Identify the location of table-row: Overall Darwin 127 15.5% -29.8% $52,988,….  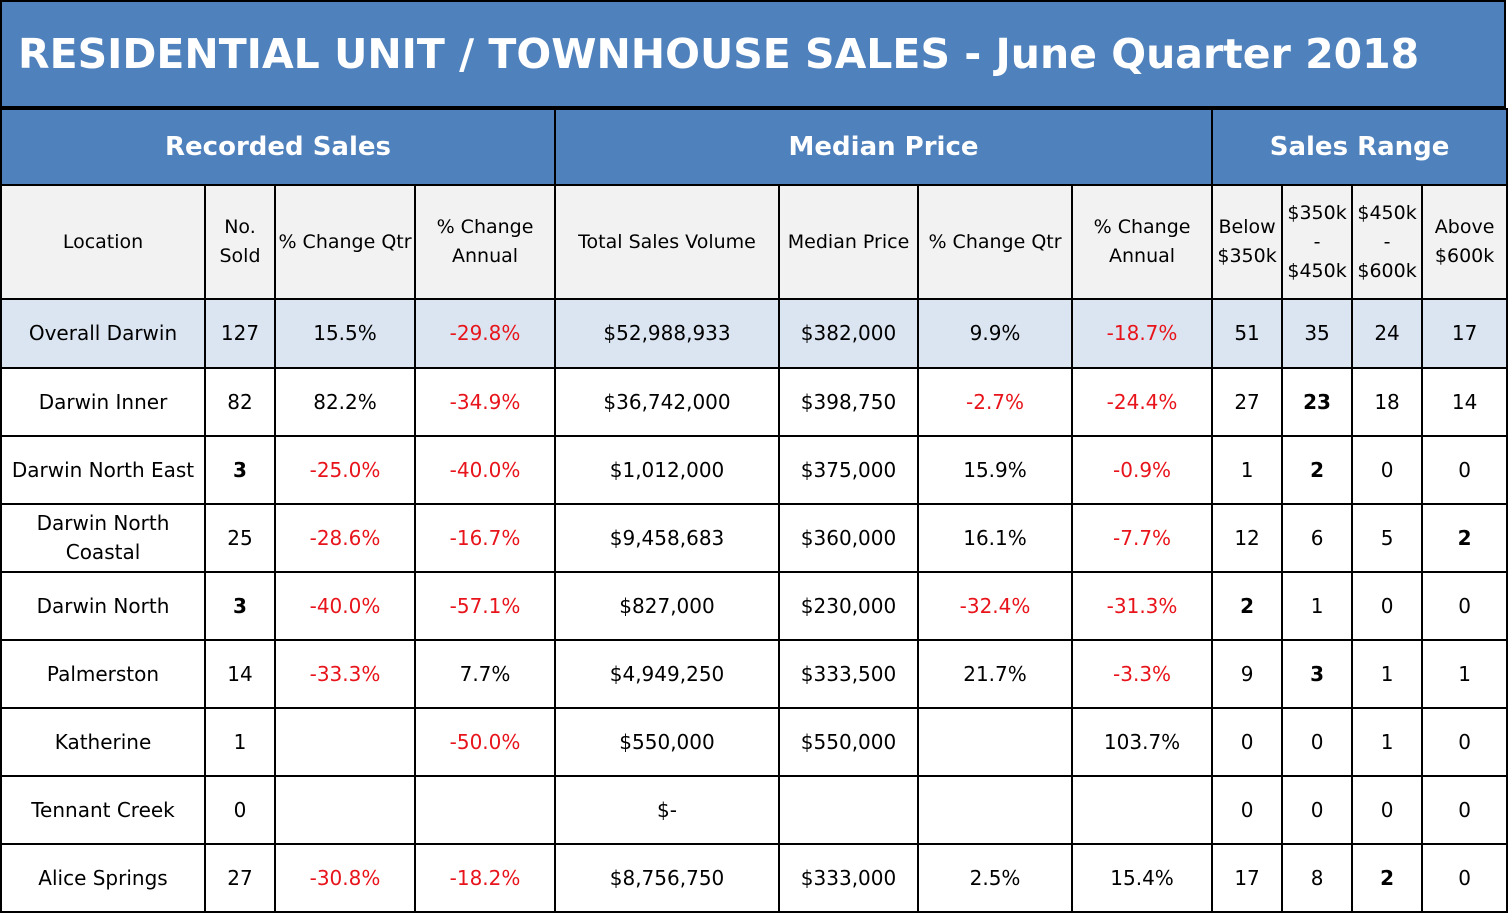
(754, 333).